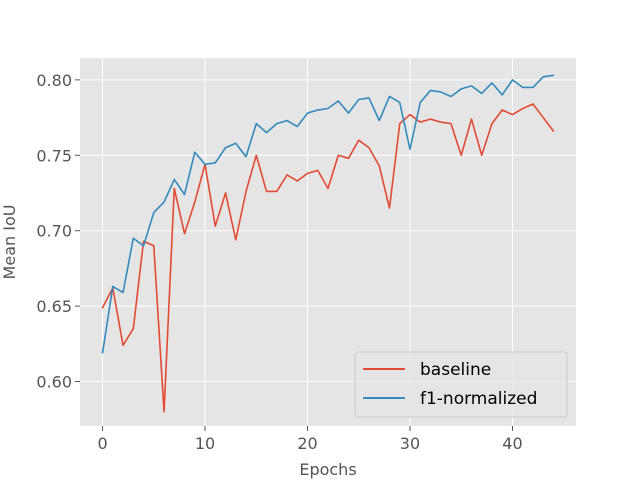 The image size is (640, 480). I want to click on x-tick-label: 30, so click(410, 443).